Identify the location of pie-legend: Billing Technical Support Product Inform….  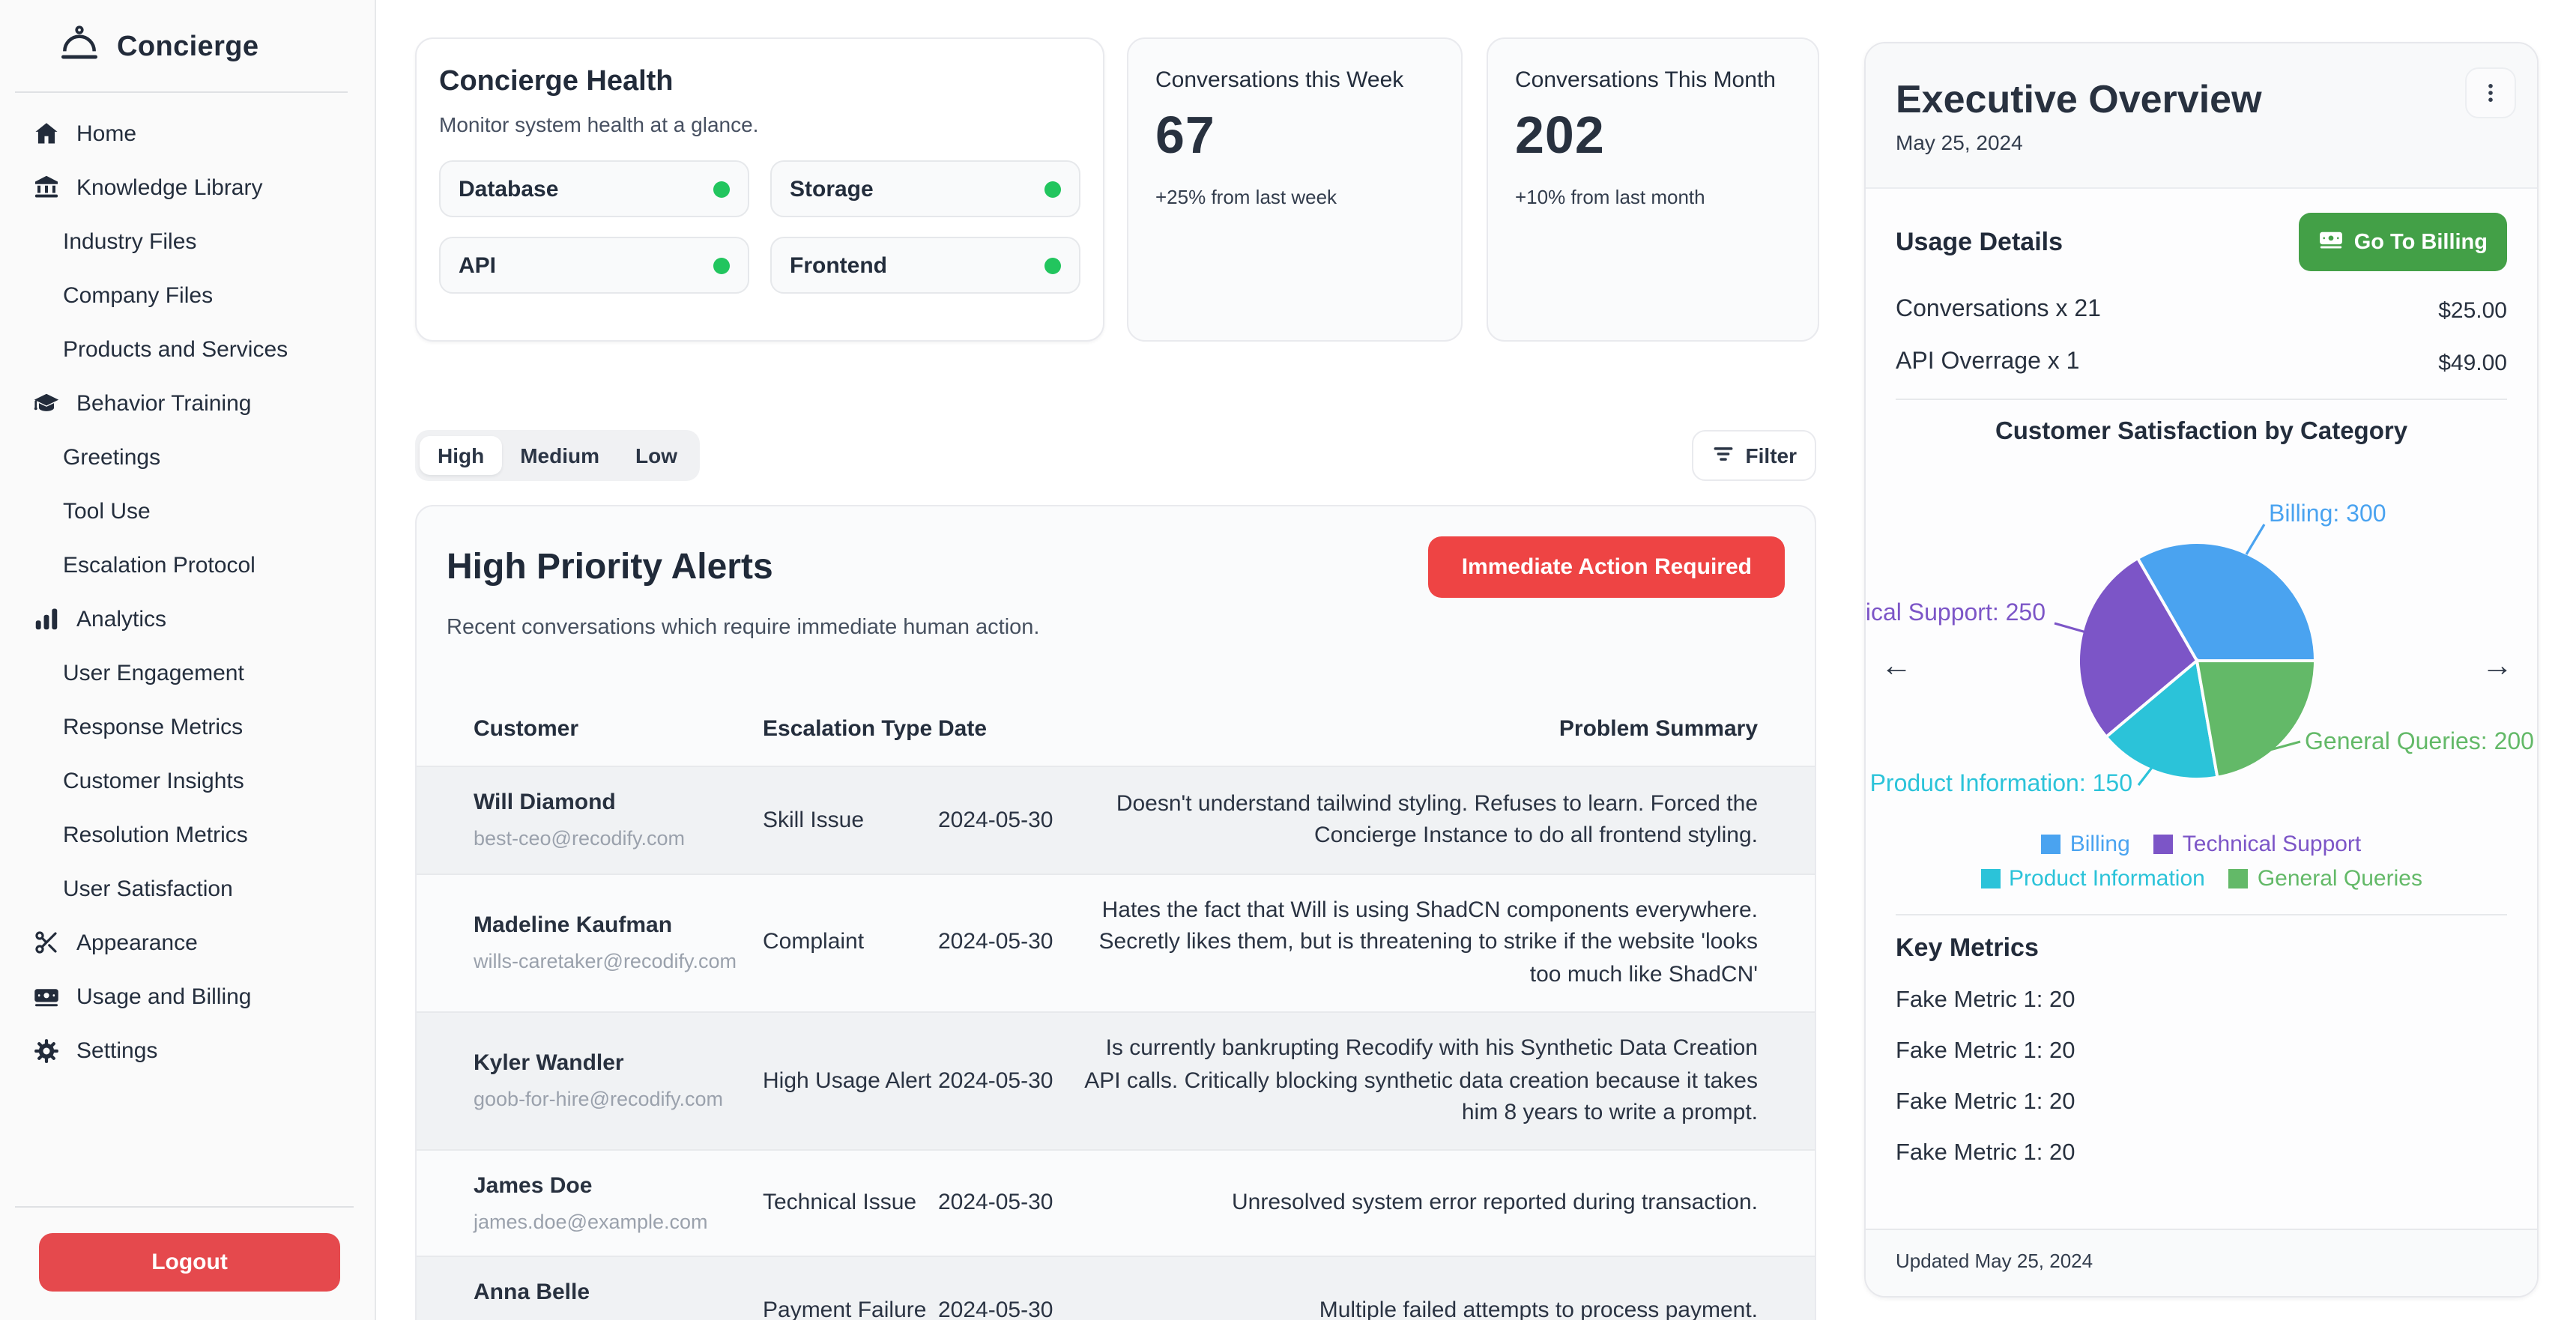
(2201, 862).